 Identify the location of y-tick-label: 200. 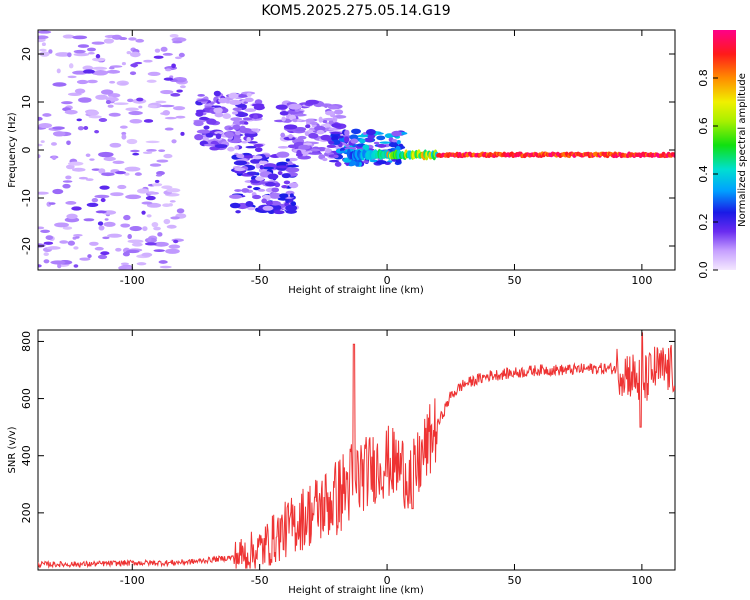
(26, 512).